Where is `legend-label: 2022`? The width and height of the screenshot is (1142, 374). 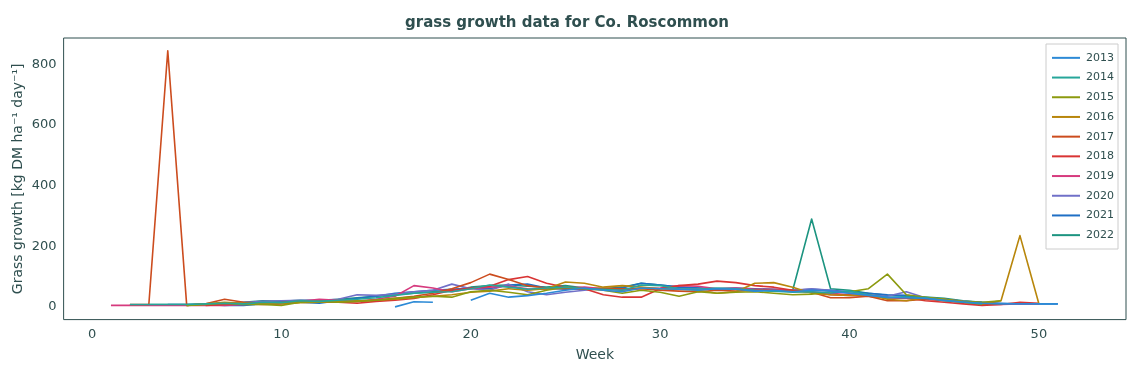 legend-label: 2022 is located at coordinates (1100, 235).